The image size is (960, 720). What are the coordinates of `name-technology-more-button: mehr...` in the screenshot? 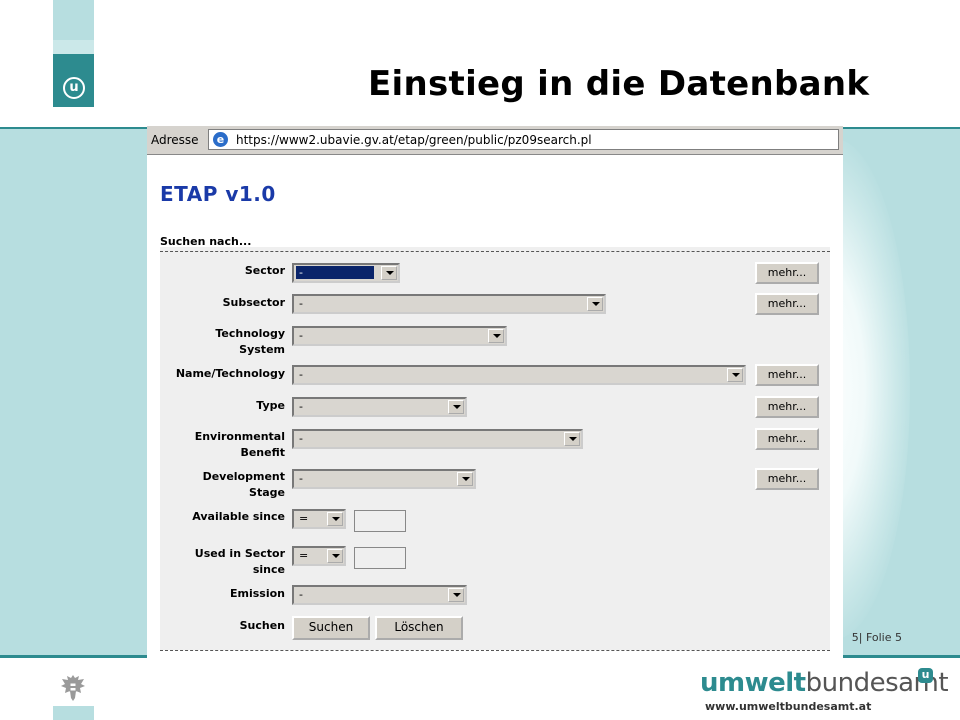 It's located at (787, 375).